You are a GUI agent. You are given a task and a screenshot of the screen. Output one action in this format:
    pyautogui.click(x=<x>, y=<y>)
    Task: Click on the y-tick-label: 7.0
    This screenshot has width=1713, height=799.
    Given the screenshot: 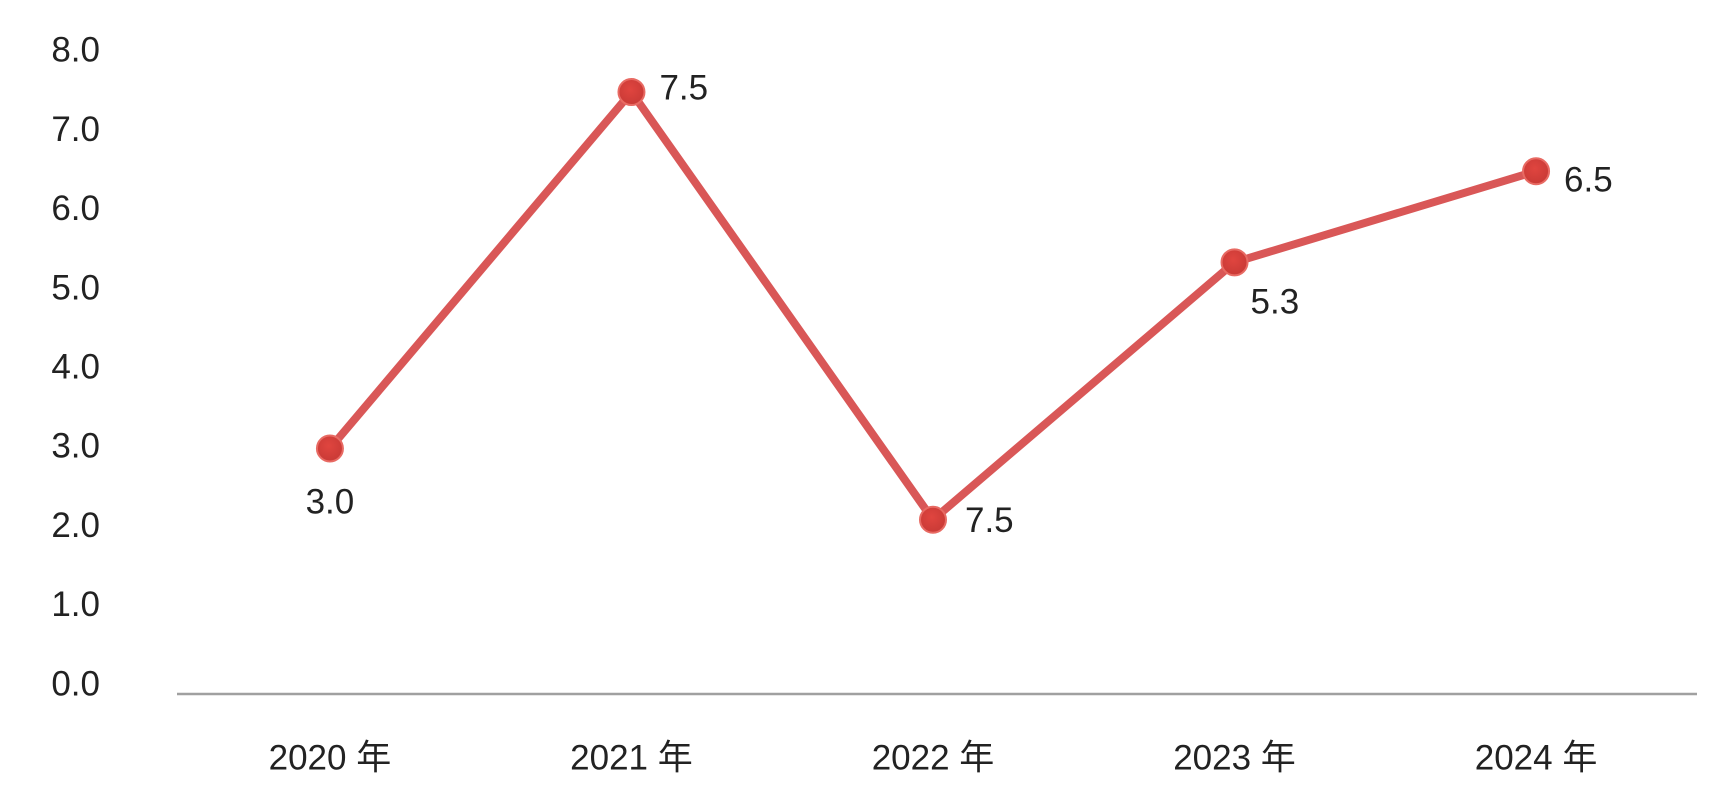 What is the action you would take?
    pyautogui.click(x=75, y=129)
    